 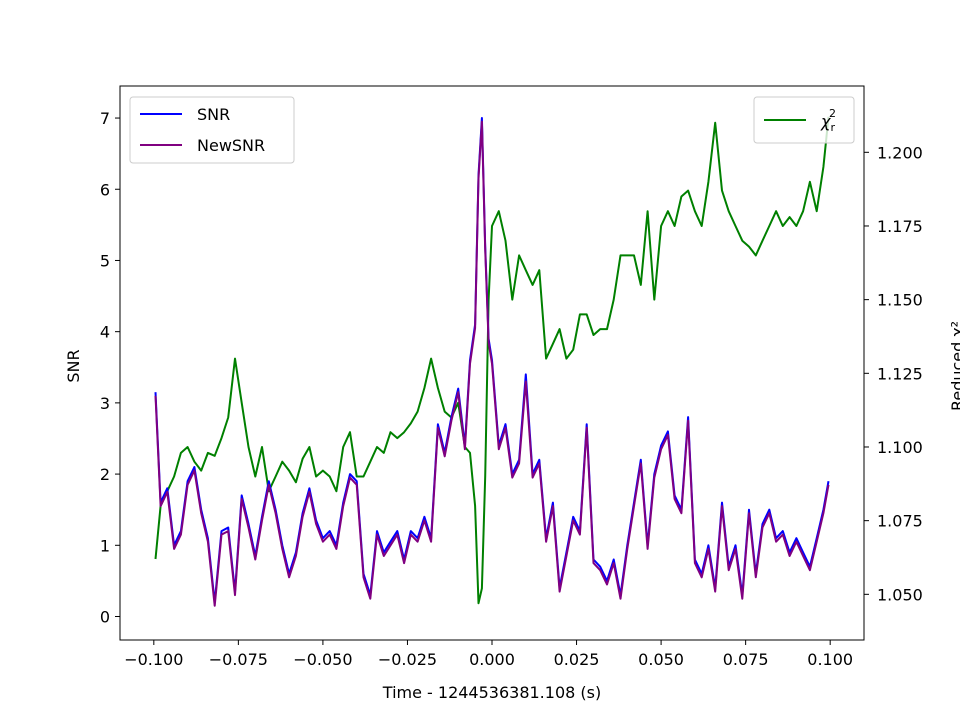 I want to click on x-tick-label: 0.100, so click(x=830, y=659).